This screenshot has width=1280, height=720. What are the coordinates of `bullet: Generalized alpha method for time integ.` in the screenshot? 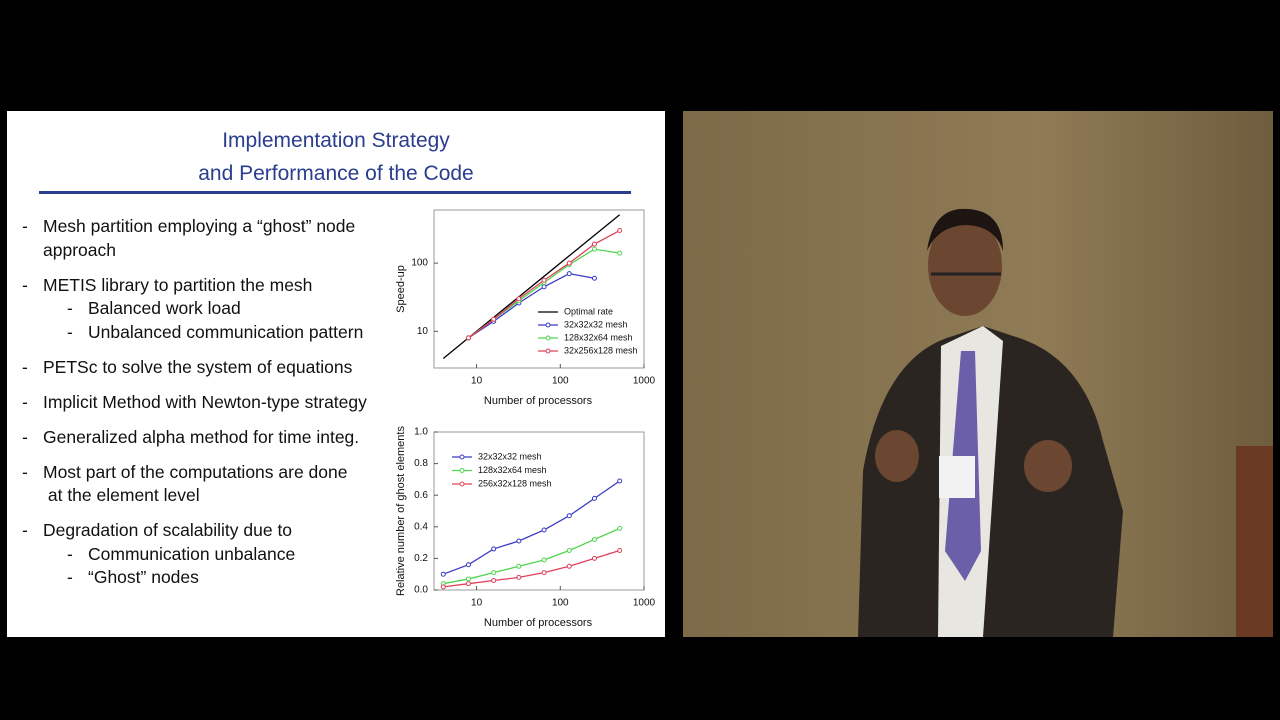 It's located at (194, 438).